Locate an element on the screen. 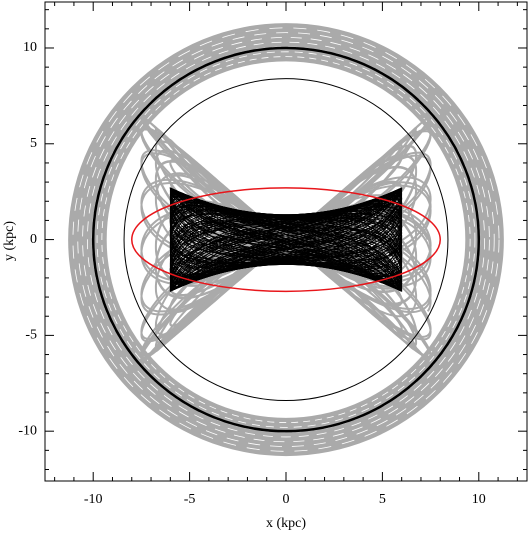  y-tick-label: 10 is located at coordinates (30, 47).